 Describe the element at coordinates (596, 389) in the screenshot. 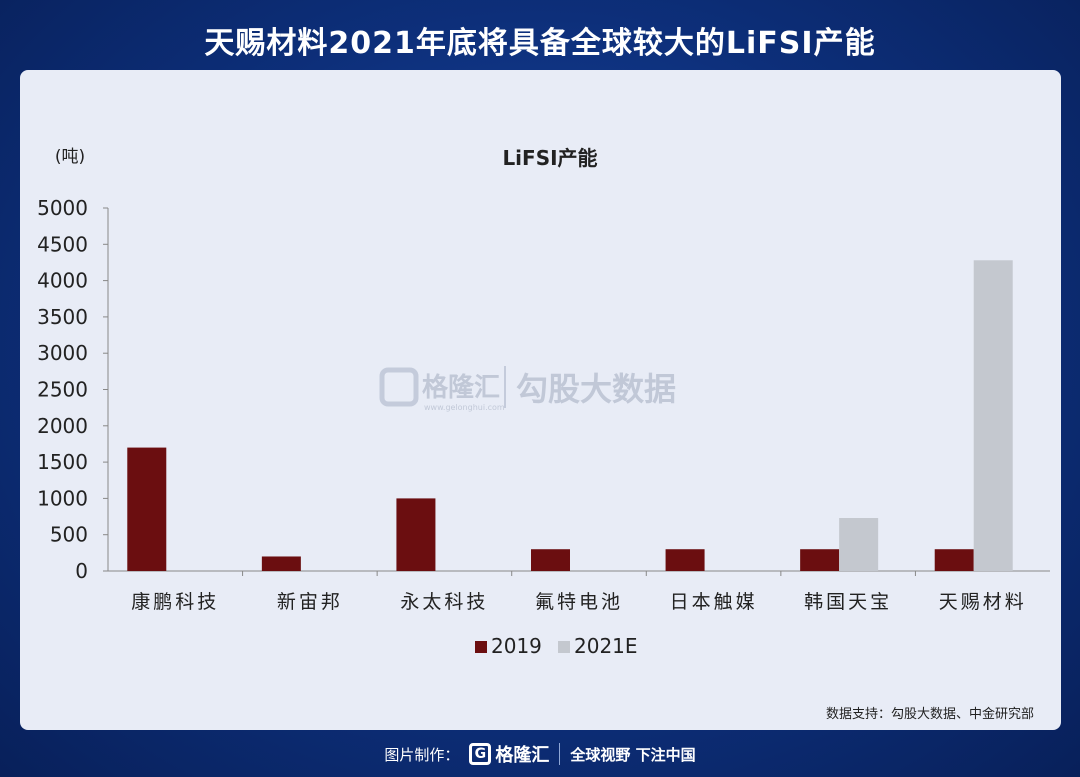

I see `watermark-label: 勾股大数据` at that location.